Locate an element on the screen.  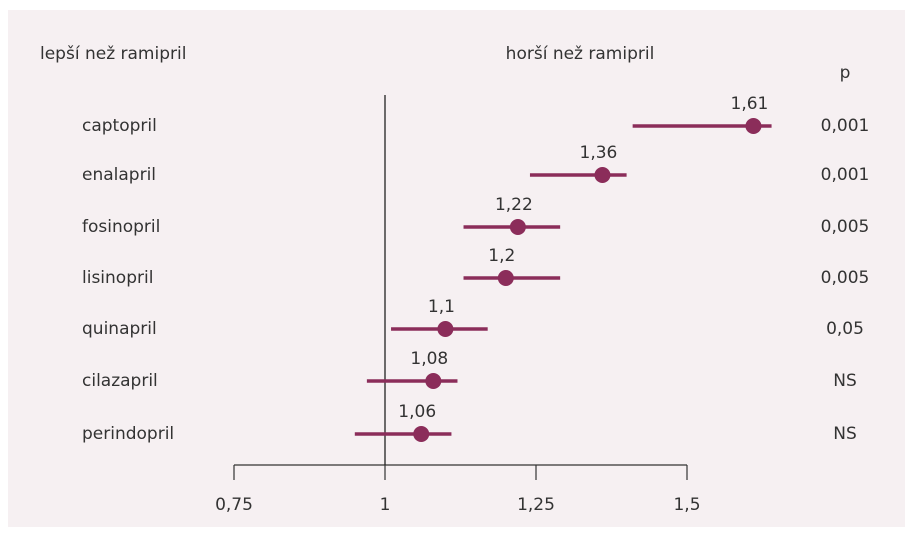
row-label: captopril is located at coordinates (119, 126).